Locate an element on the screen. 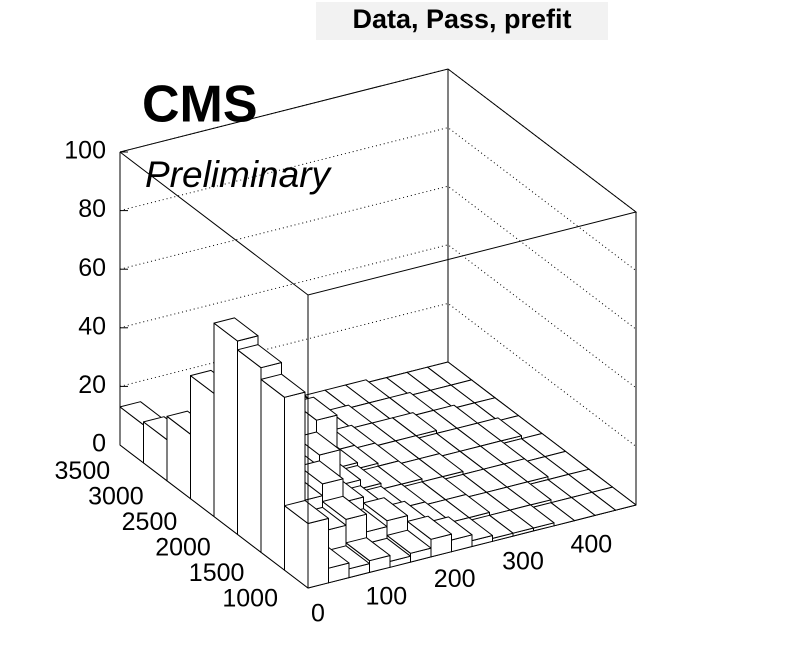 Image resolution: width=796 pixels, height=672 pixels. x-tick-label: 100 is located at coordinates (386, 596).